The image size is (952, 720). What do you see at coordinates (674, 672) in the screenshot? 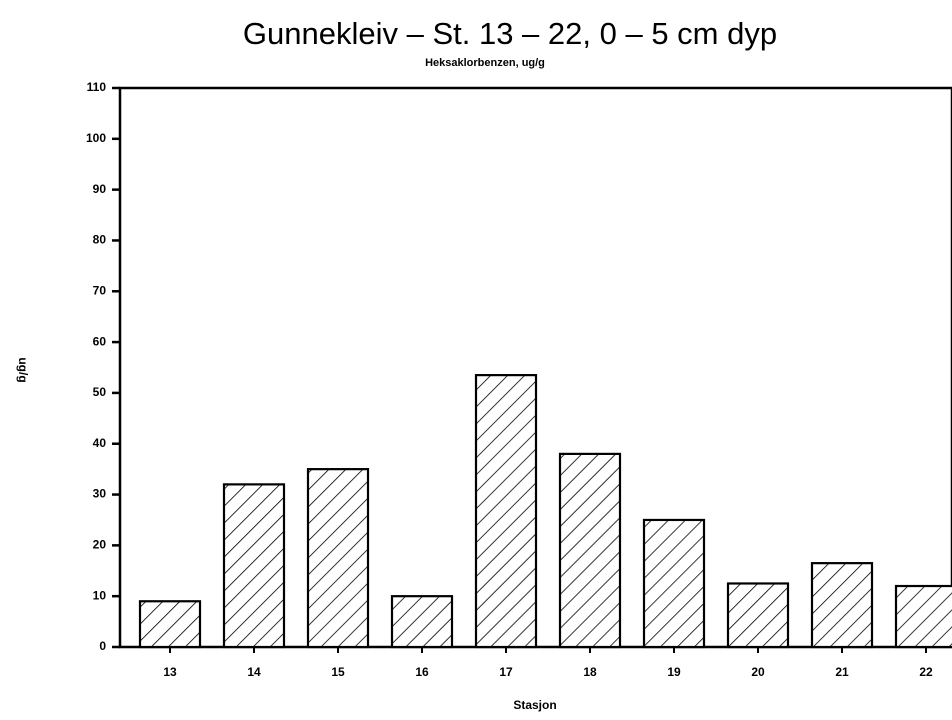
I see `x-tick-label: 19` at bounding box center [674, 672].